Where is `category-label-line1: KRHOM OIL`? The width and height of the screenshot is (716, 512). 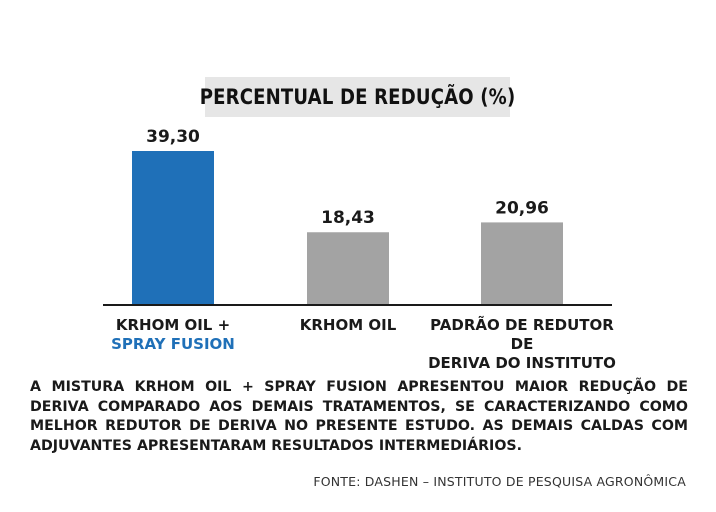
category-label-line1: KRHOM OIL is located at coordinates (348, 325).